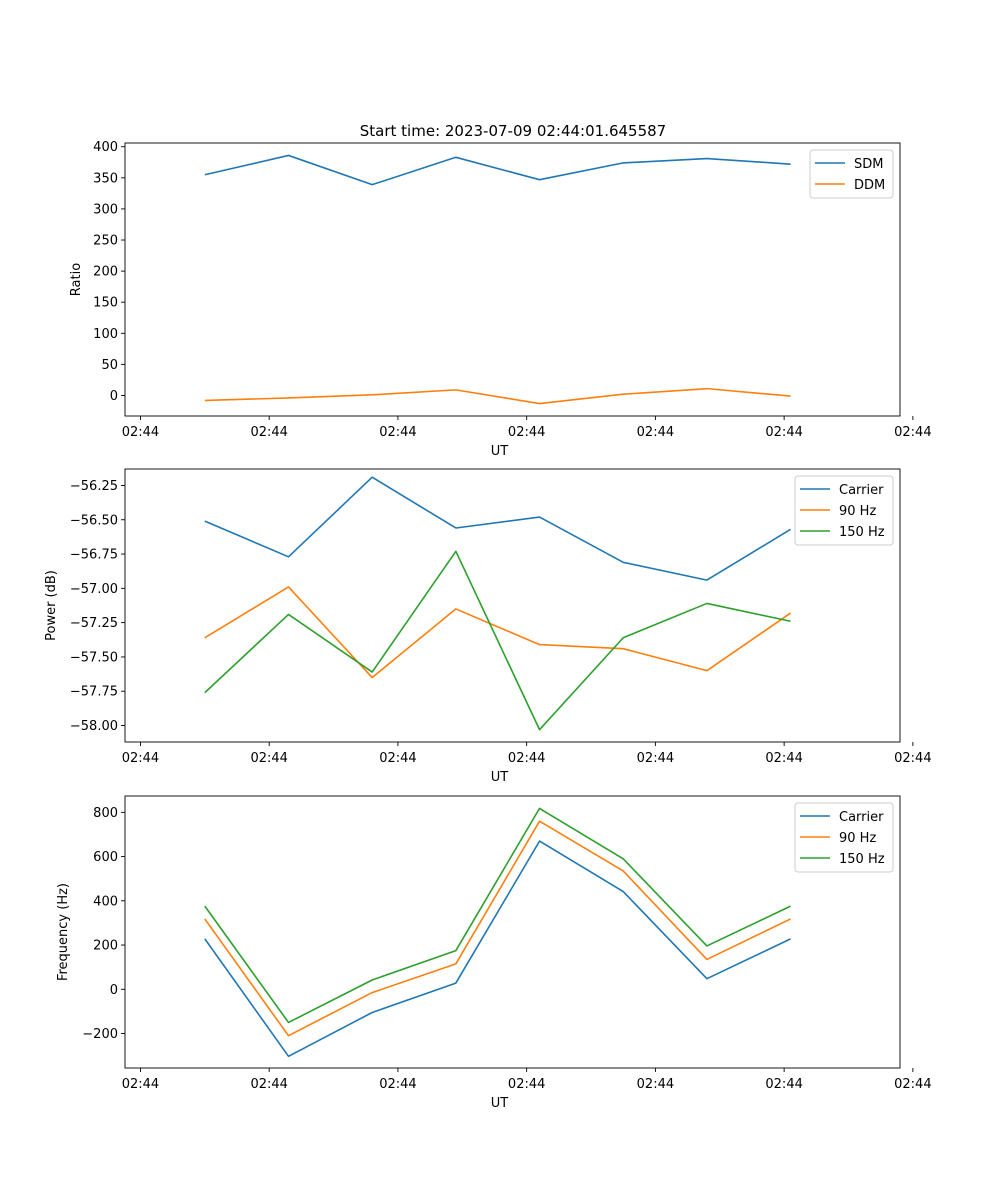  What do you see at coordinates (94, 520) in the screenshot?
I see `y-tick-label: −56.50` at bounding box center [94, 520].